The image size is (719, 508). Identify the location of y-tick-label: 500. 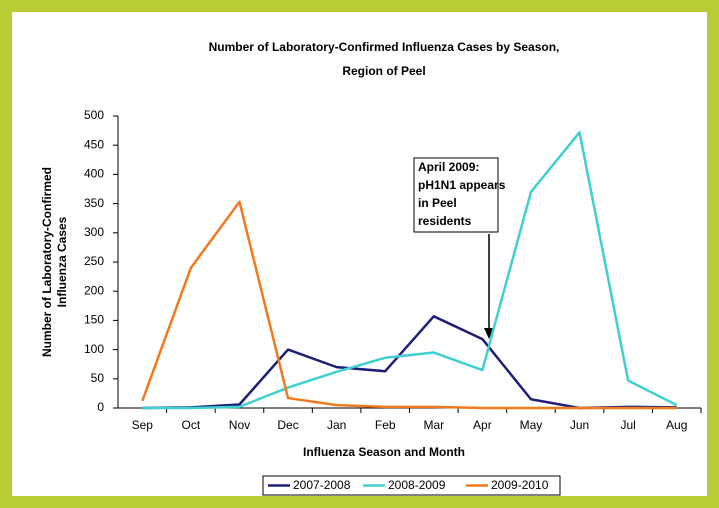
(94, 115).